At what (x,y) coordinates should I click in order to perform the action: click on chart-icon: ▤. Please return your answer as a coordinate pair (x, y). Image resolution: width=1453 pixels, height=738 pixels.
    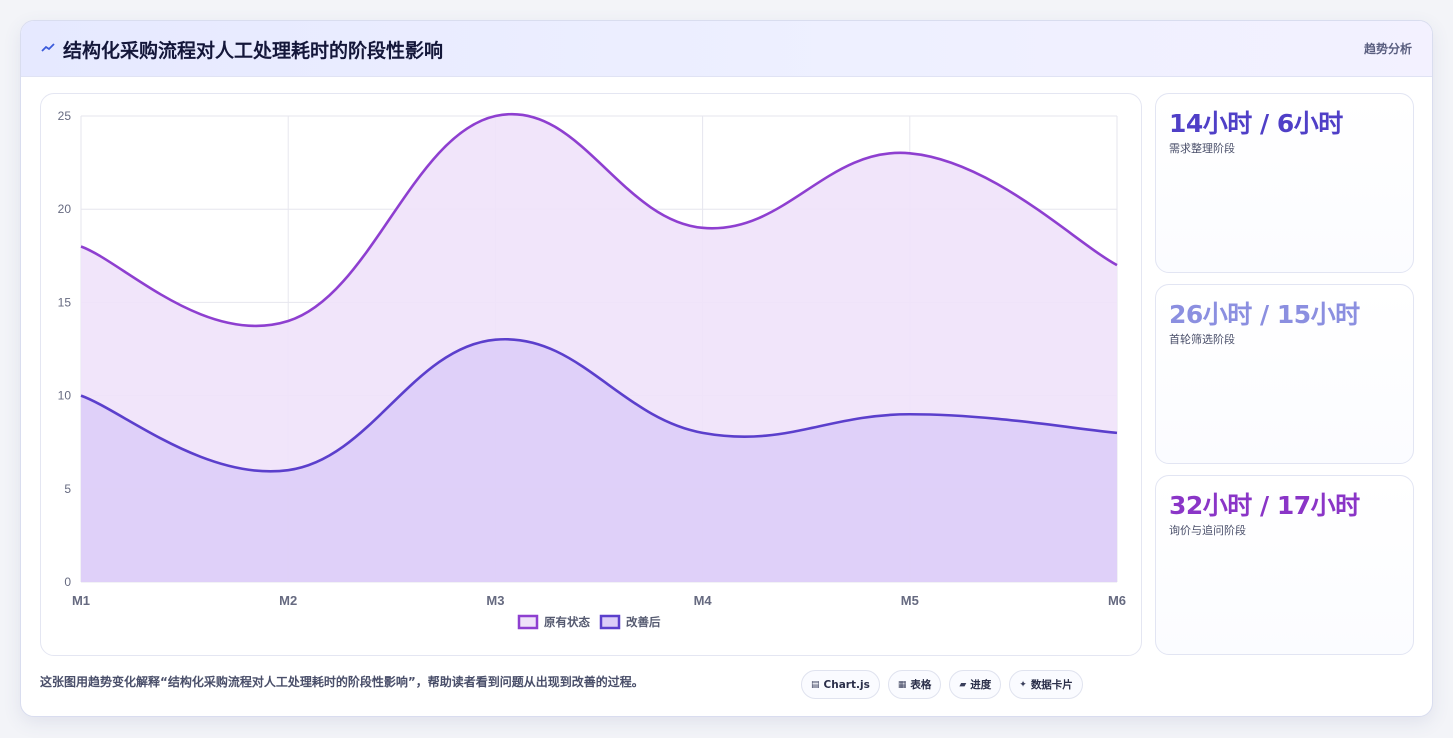
    Looking at the image, I should click on (815, 684).